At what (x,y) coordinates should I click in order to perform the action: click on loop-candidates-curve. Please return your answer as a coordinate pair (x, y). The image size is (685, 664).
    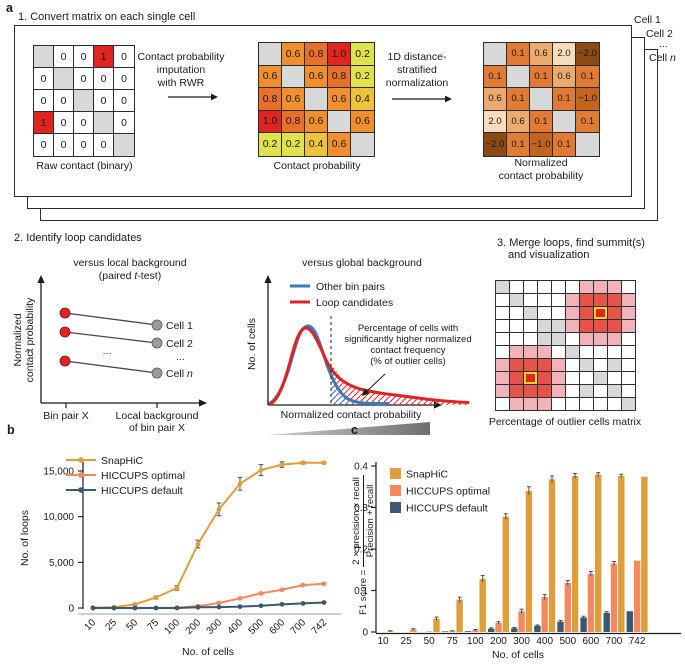
    Looking at the image, I should click on (369, 366).